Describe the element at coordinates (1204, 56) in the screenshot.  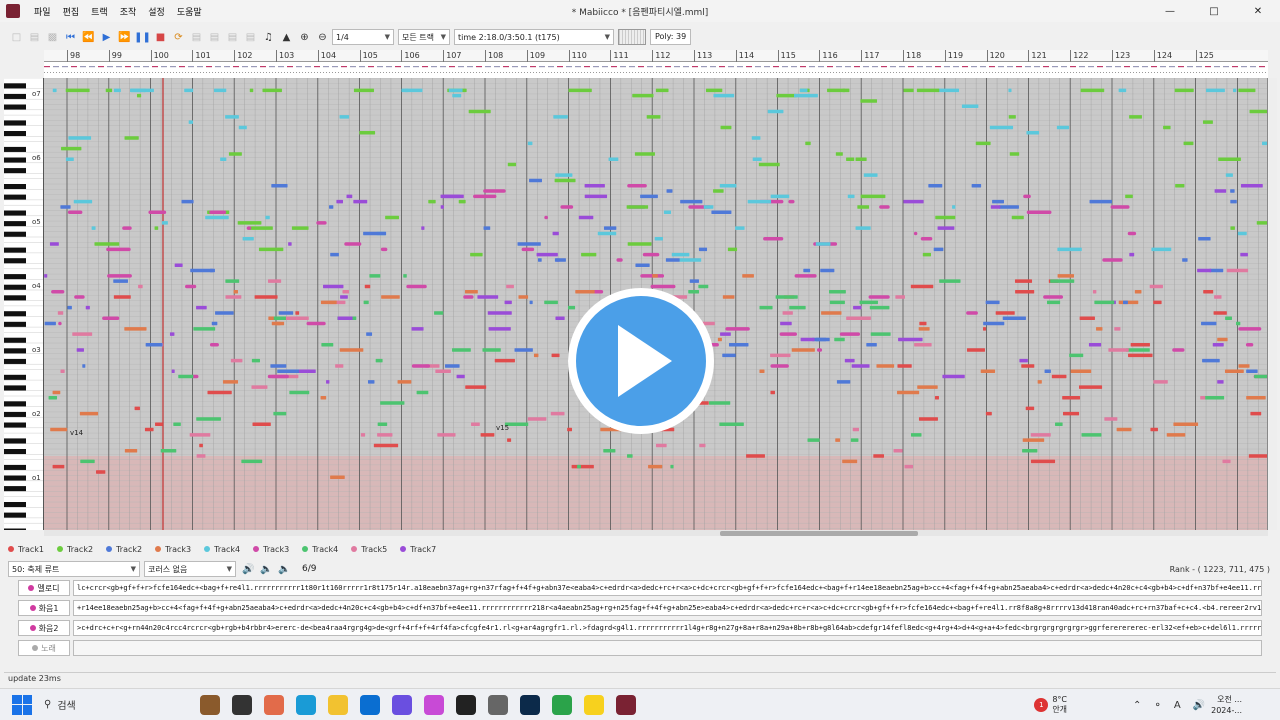
I see `measure-number: 125` at that location.